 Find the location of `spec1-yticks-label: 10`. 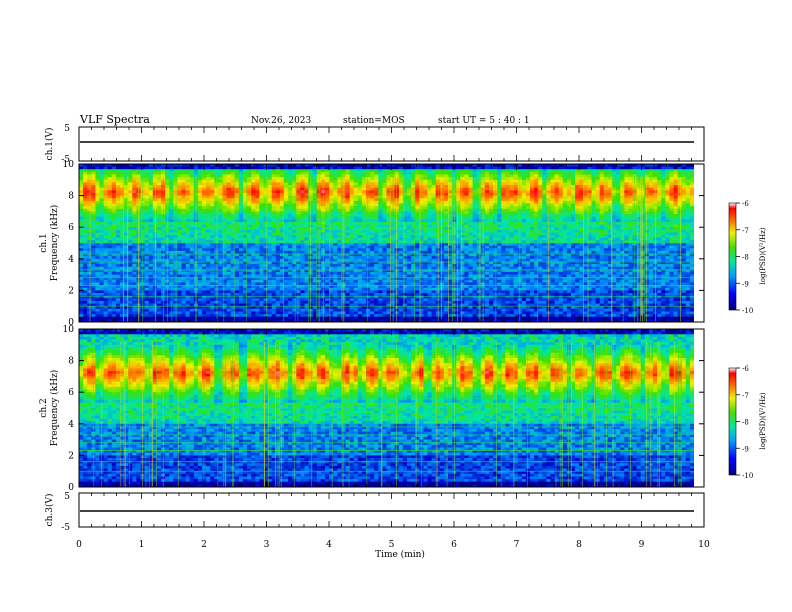

spec1-yticks-label: 10 is located at coordinates (69, 165).